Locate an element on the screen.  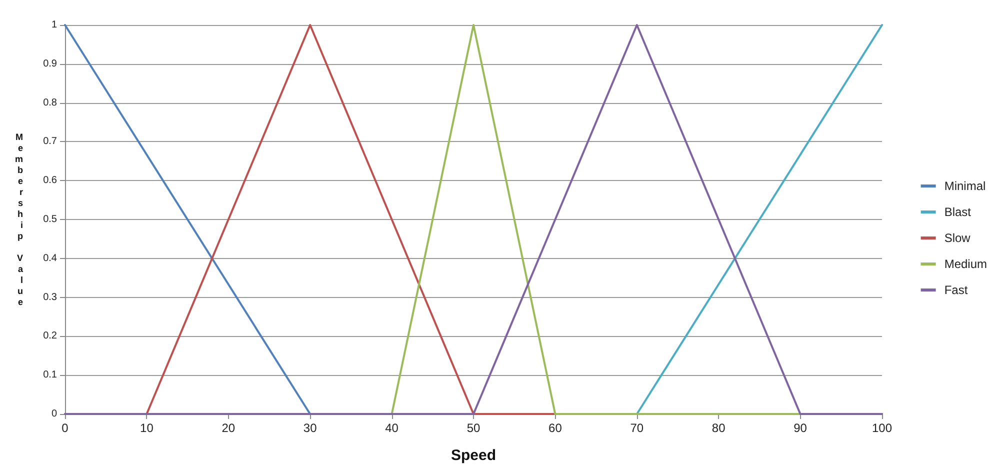
y-tick-label: 1 is located at coordinates (54, 25).